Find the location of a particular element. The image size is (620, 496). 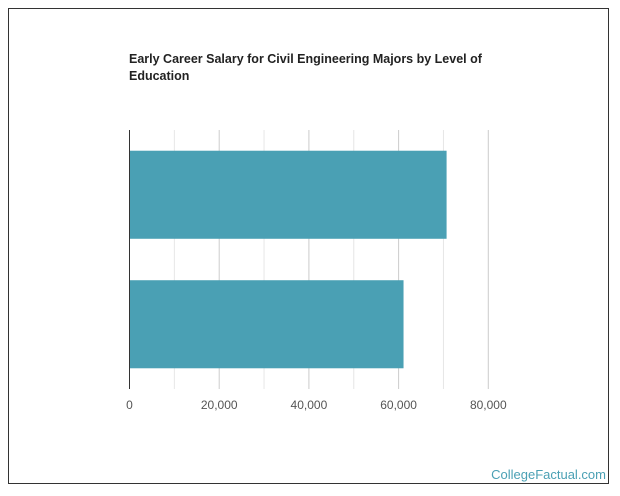

brand-link: CollegeFactual.com is located at coordinates (548, 474).